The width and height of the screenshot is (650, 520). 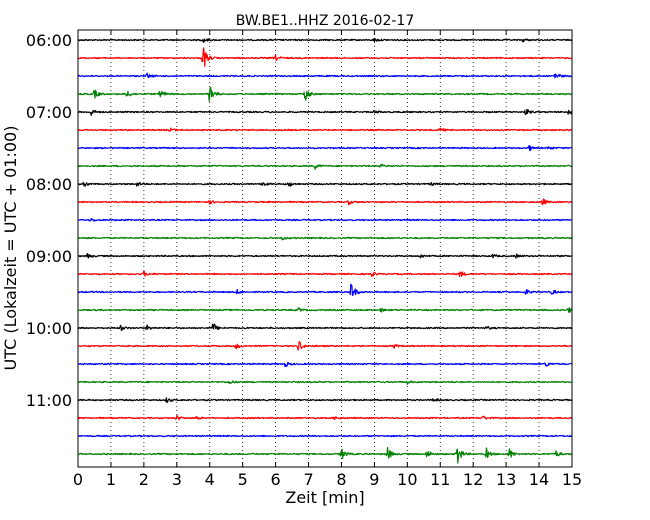 What do you see at coordinates (243, 479) in the screenshot?
I see `x-tick-label: 5` at bounding box center [243, 479].